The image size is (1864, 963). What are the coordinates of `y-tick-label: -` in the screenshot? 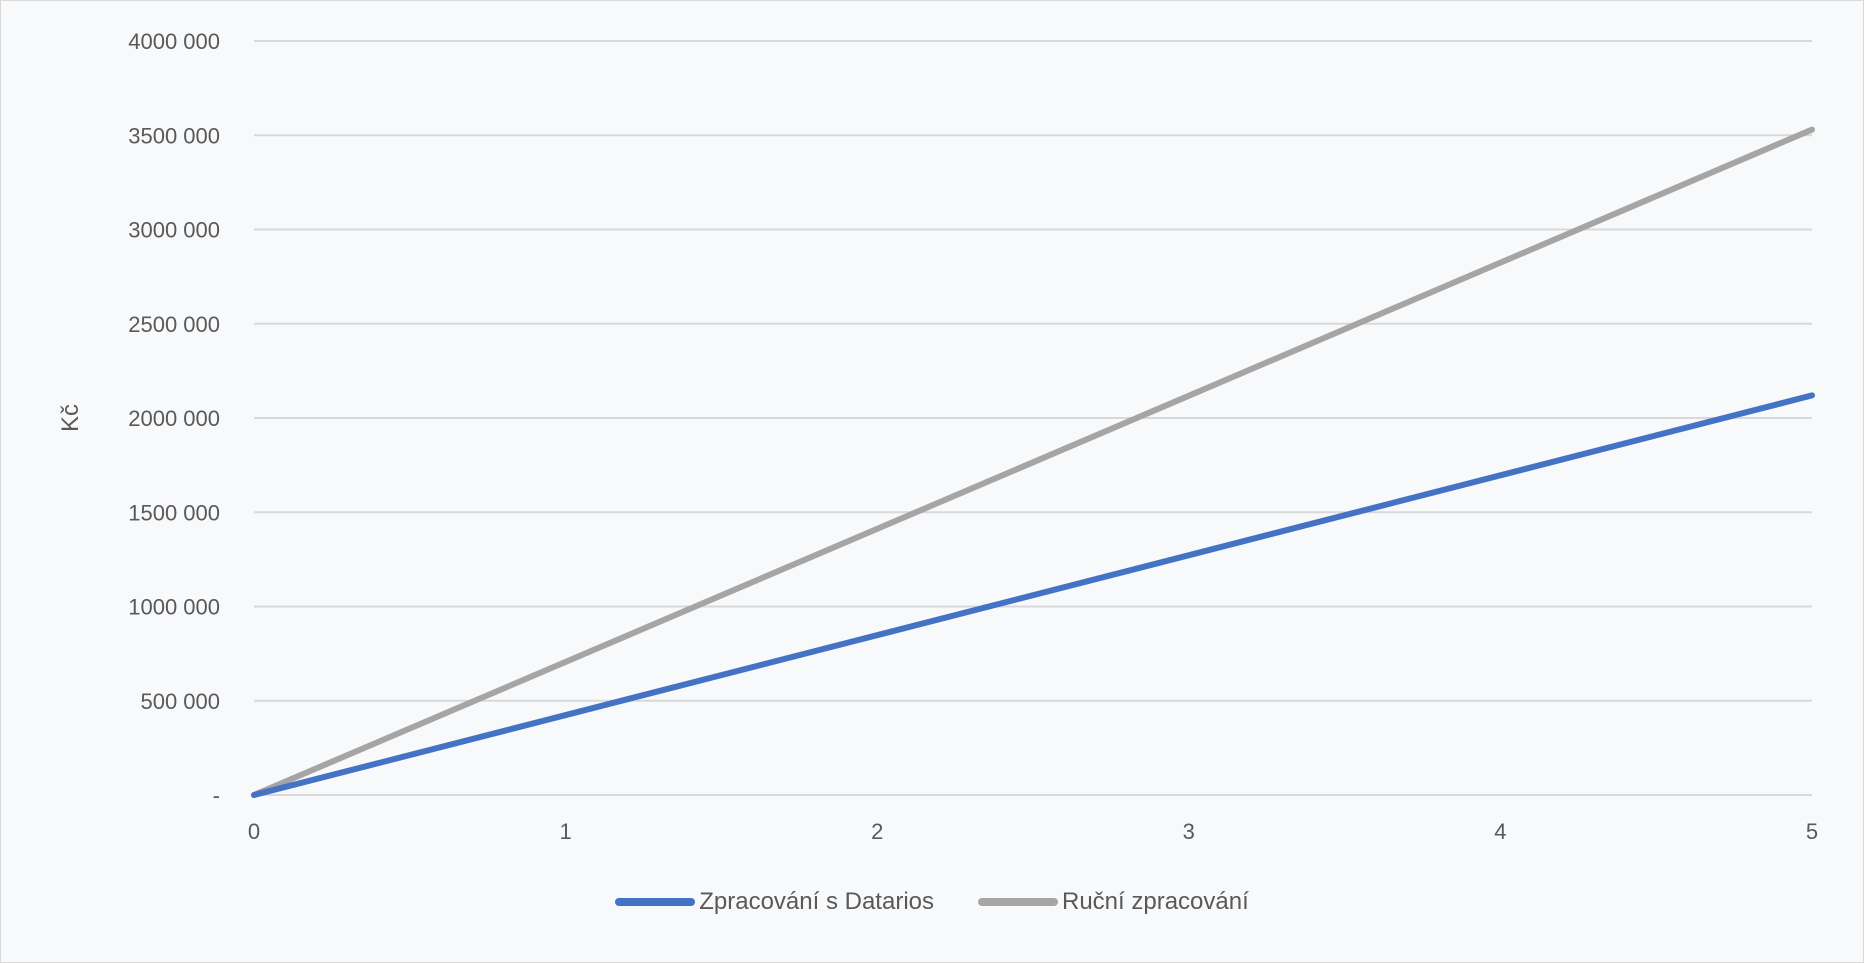 It's located at (216, 795).